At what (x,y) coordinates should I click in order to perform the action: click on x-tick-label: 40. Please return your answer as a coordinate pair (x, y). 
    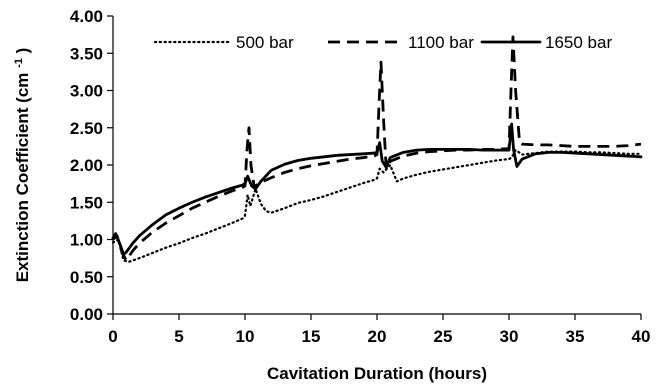
    Looking at the image, I should click on (641, 336).